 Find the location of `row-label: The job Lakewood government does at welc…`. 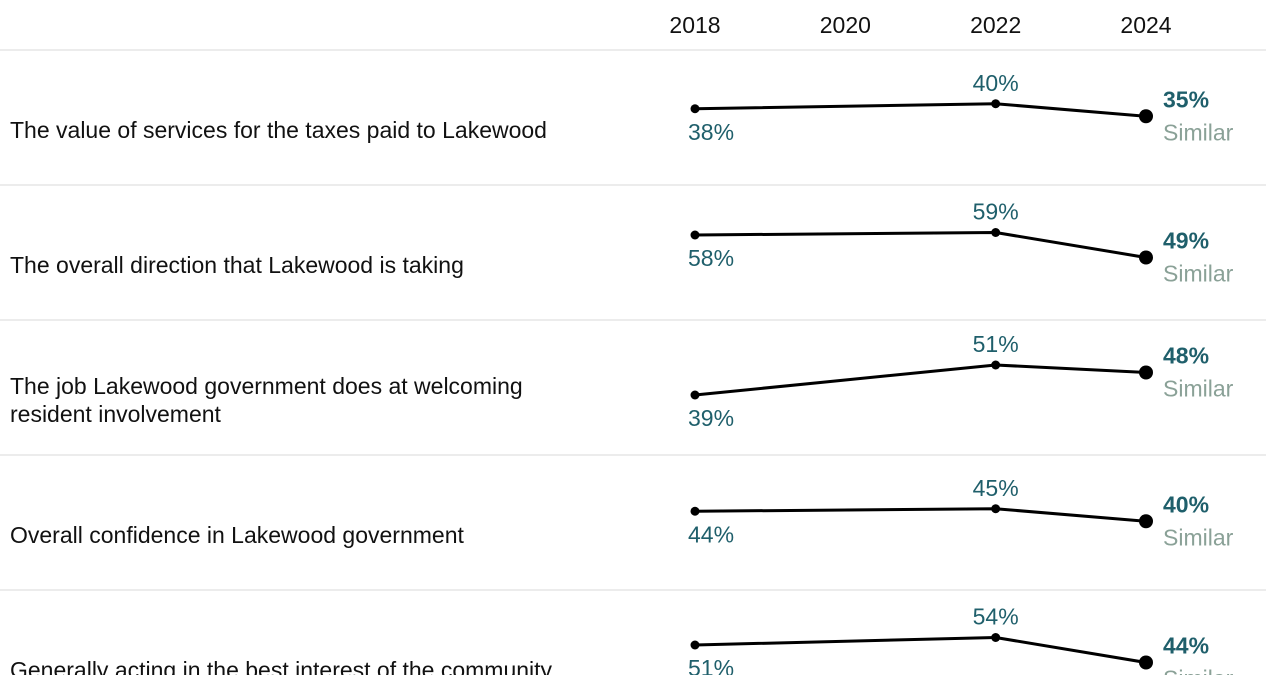

row-label: The job Lakewood government does at welc… is located at coordinates (266, 386).